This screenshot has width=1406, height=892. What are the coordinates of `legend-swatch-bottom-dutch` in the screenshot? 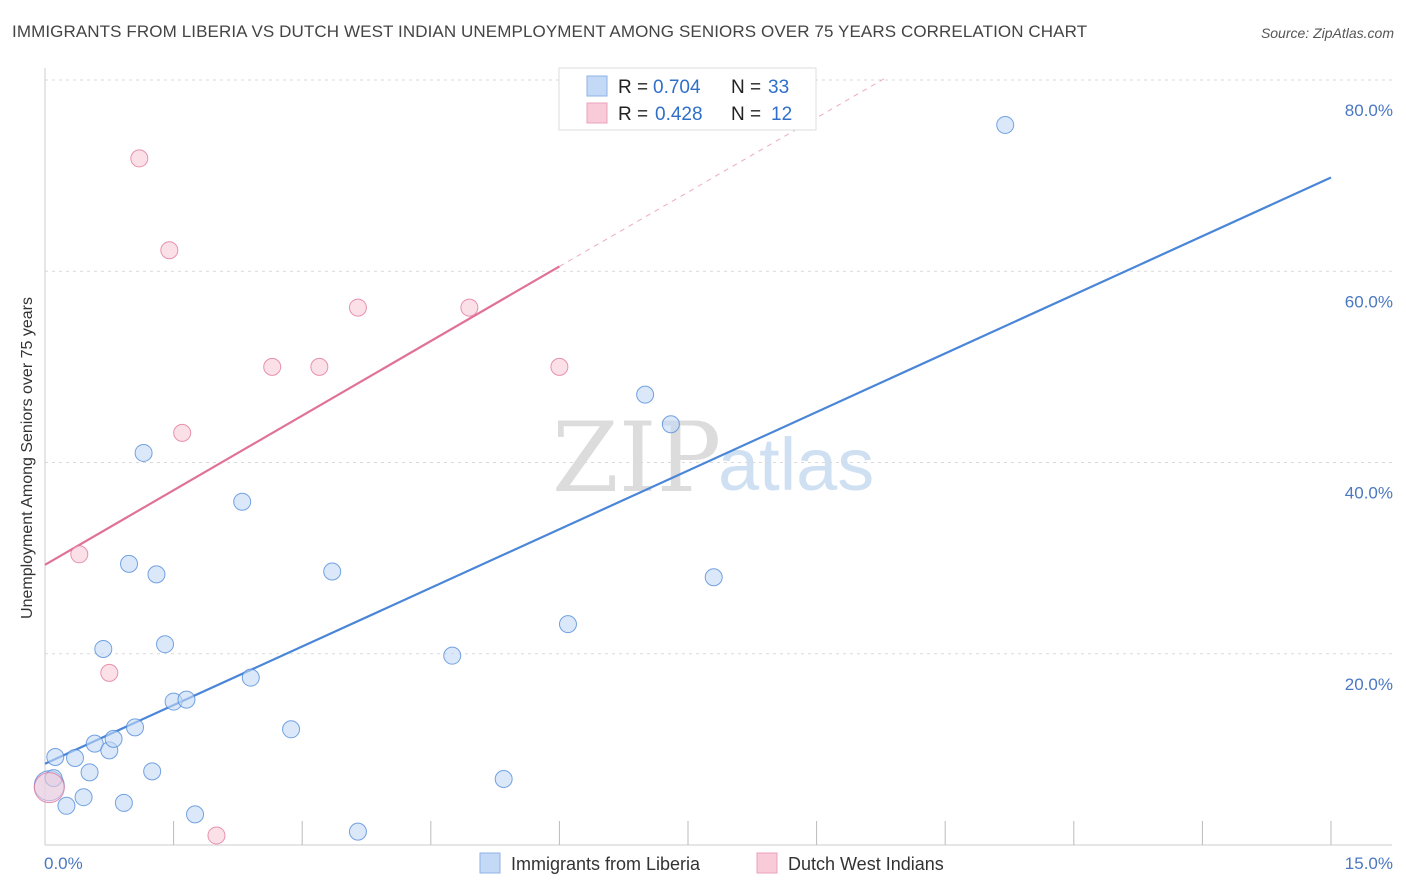 It's located at (767, 863).